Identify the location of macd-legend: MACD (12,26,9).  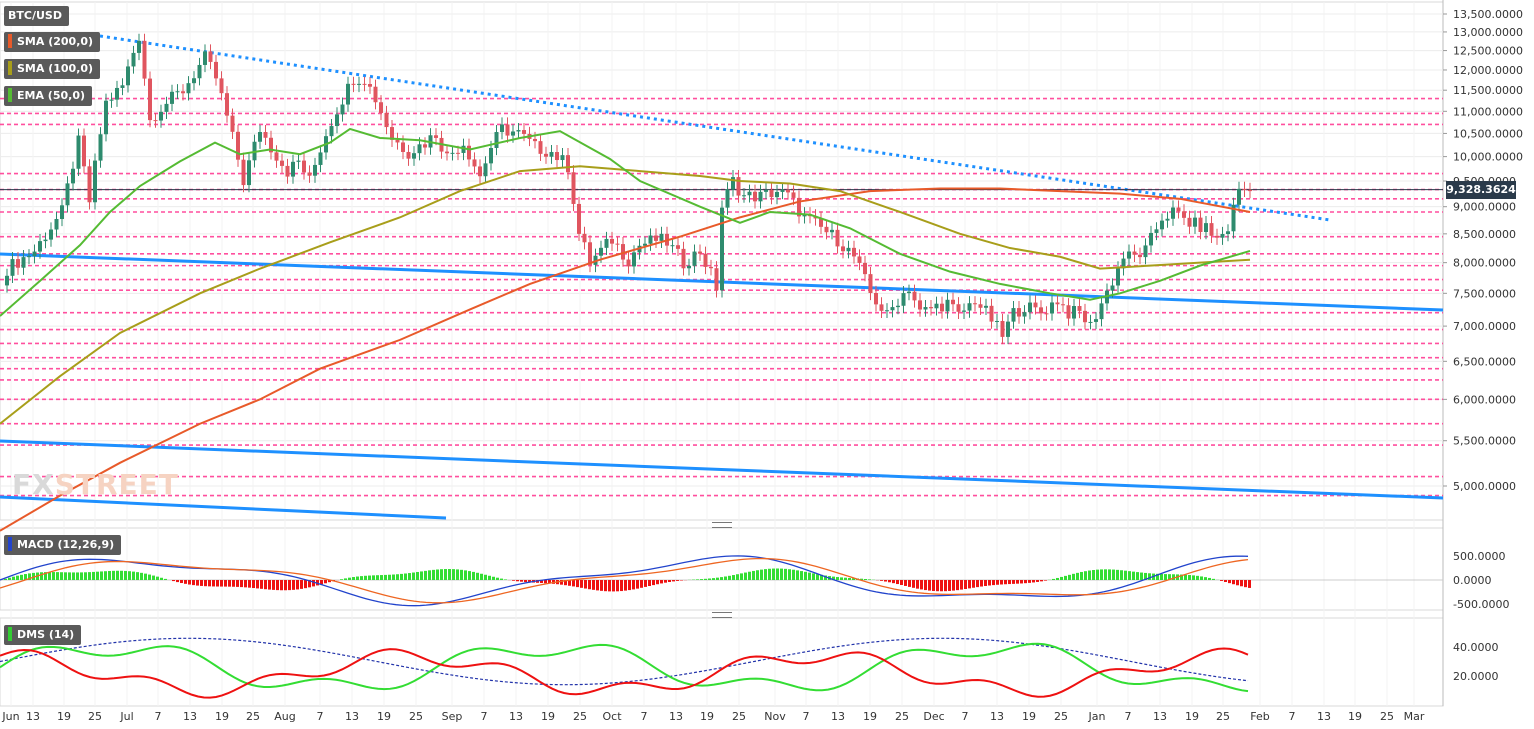
(63, 545).